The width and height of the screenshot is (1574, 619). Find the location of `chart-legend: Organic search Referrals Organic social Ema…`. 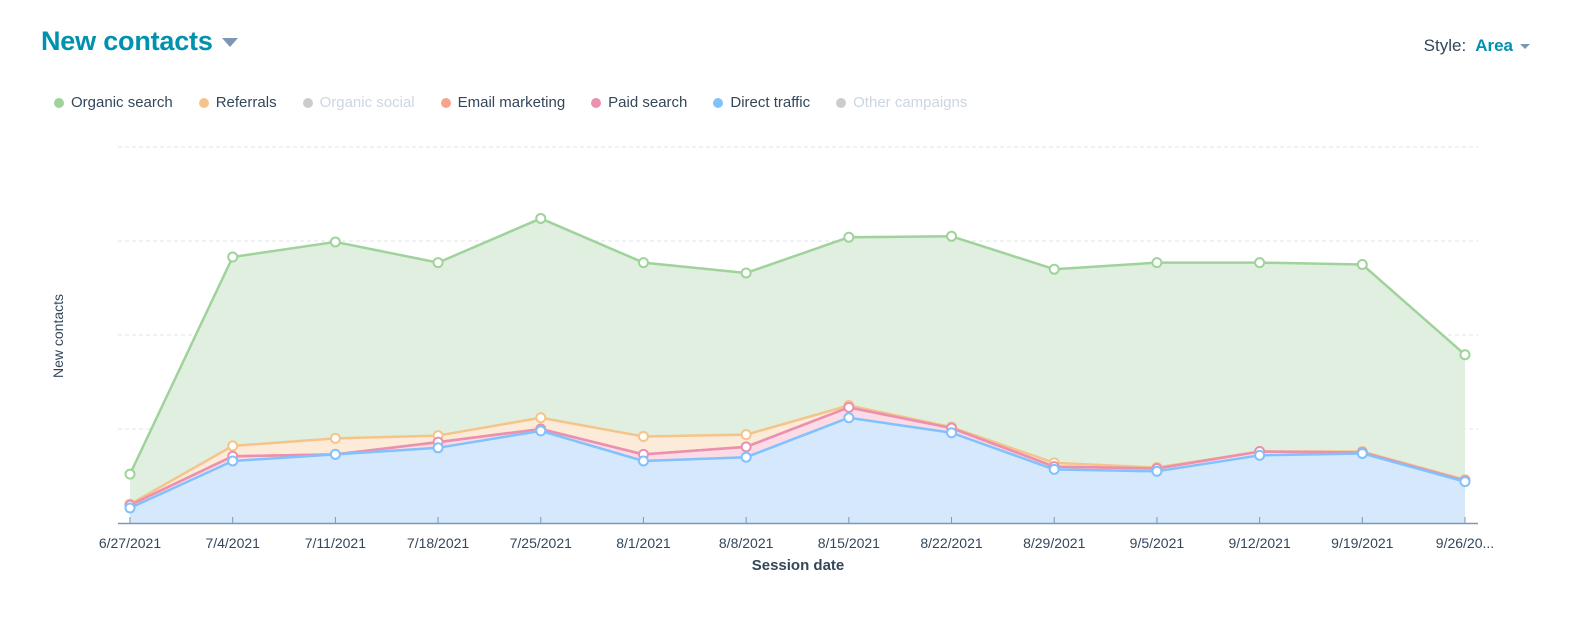

chart-legend: Organic search Referrals Organic social Ema… is located at coordinates (523, 102).